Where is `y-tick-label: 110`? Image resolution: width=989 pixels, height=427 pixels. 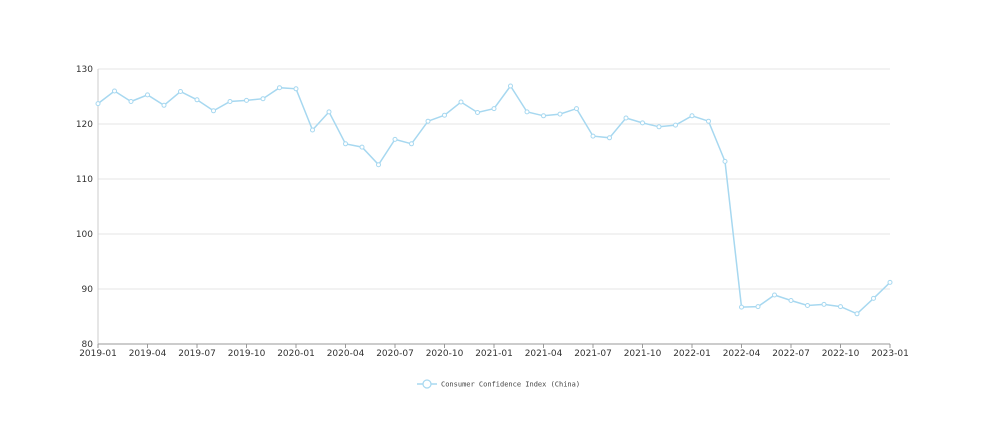 y-tick-label: 110 is located at coordinates (84, 180).